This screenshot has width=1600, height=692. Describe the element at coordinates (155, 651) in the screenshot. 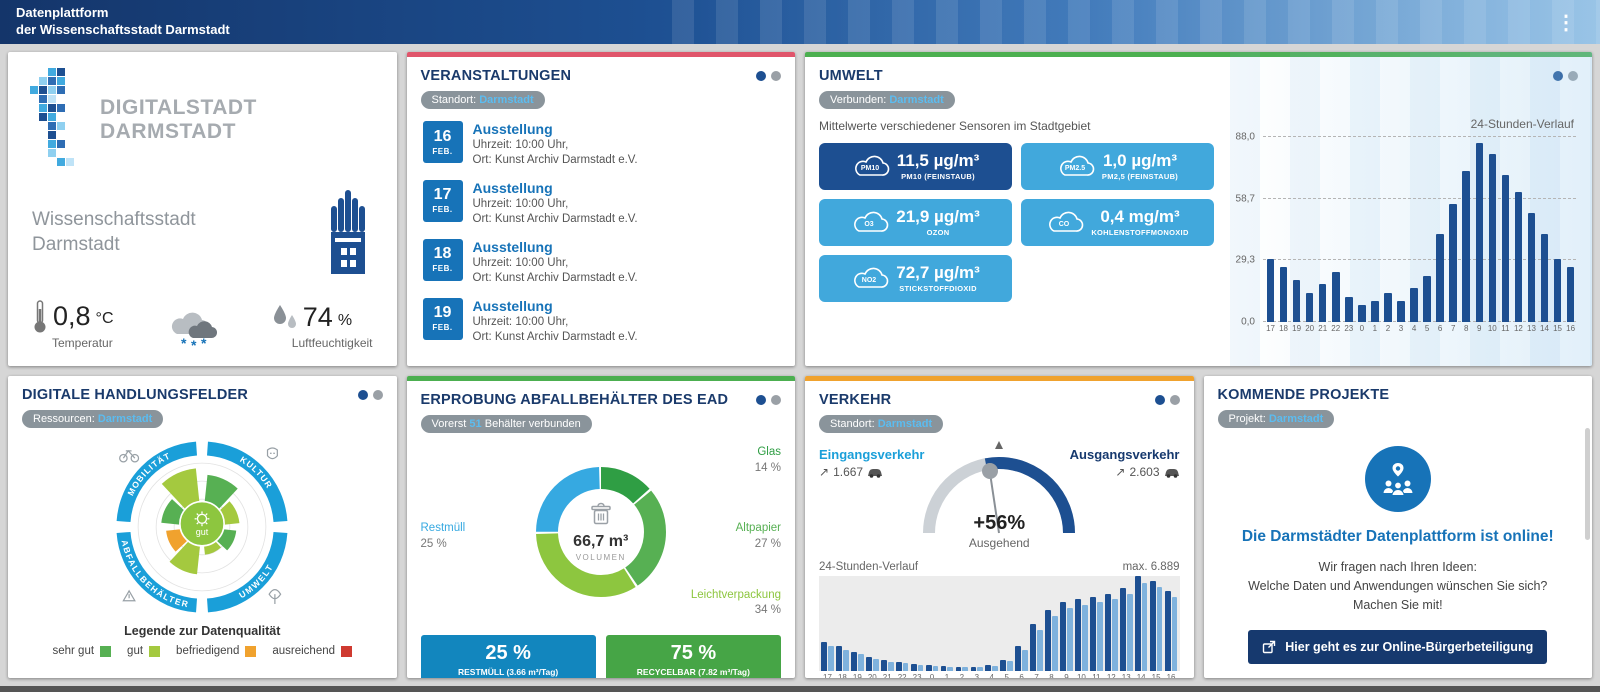

I see `legend-swatch` at that location.